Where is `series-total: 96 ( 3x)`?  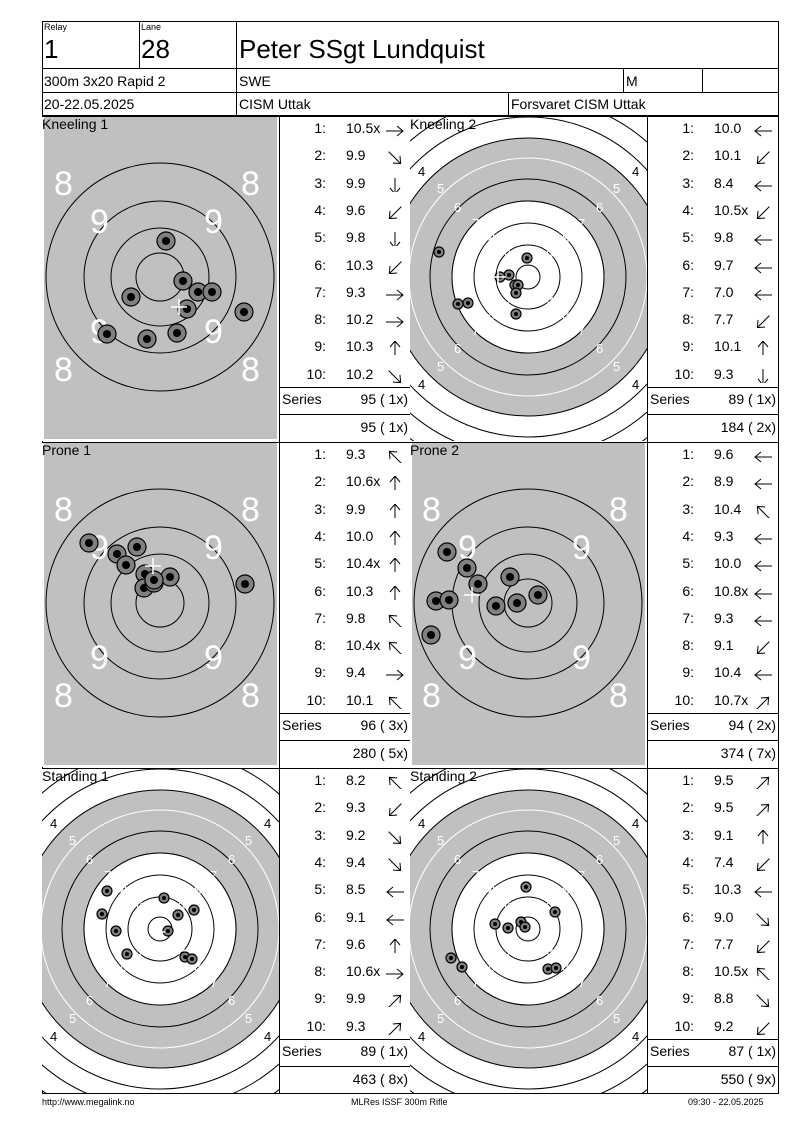
series-total: 96 ( 3x) is located at coordinates (384, 725).